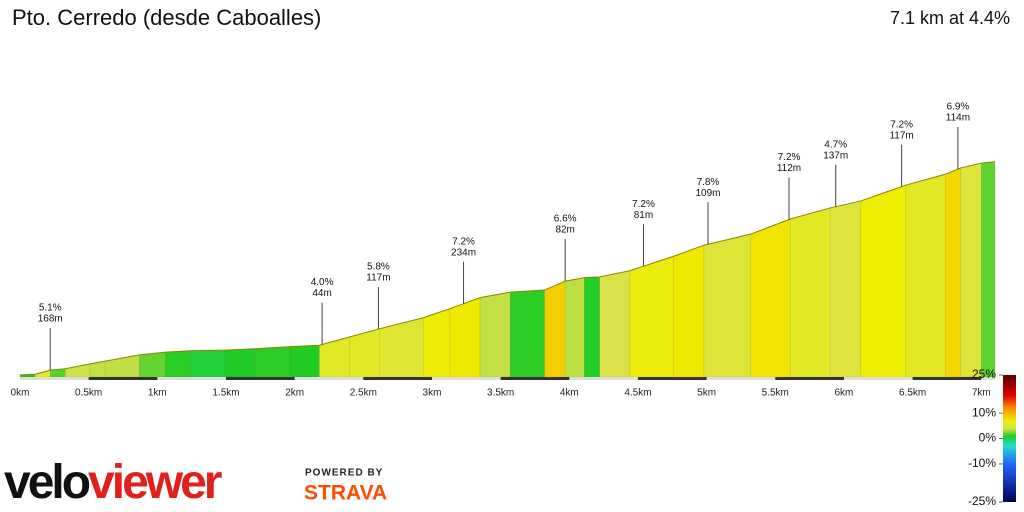 The image size is (1024, 512). I want to click on annotation-length: 234m, so click(463, 252).